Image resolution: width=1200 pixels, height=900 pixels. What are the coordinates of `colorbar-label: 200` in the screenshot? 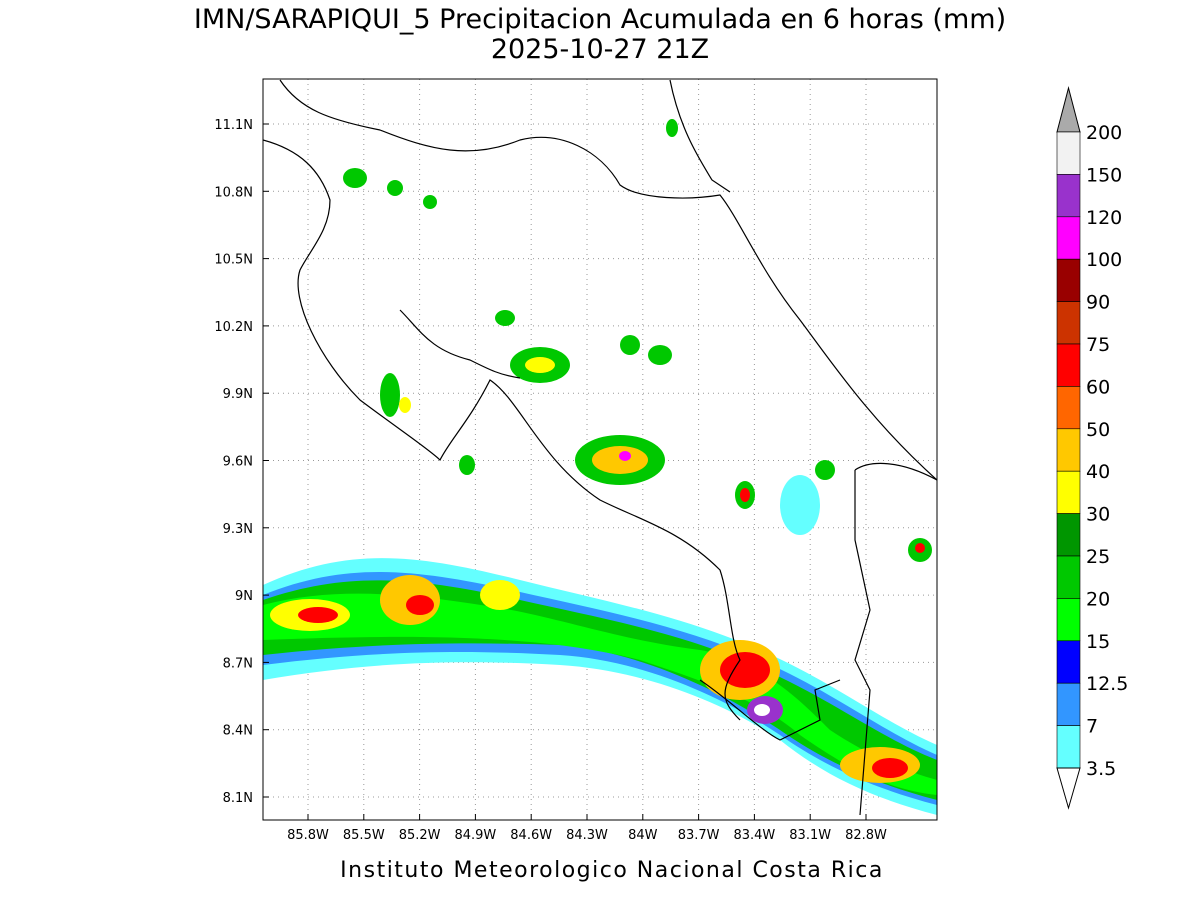 It's located at (1104, 133).